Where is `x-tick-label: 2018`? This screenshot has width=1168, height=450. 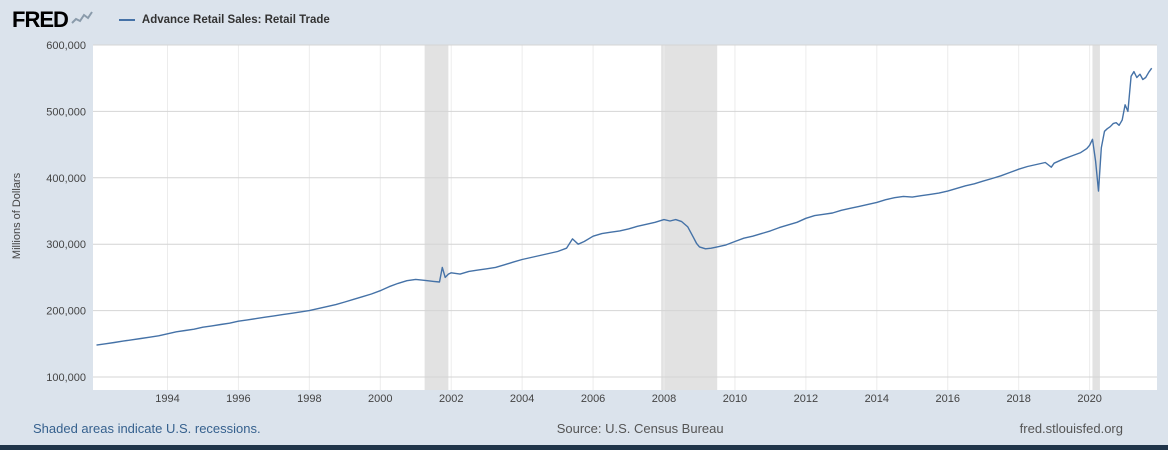 x-tick-label: 2018 is located at coordinates (1018, 399).